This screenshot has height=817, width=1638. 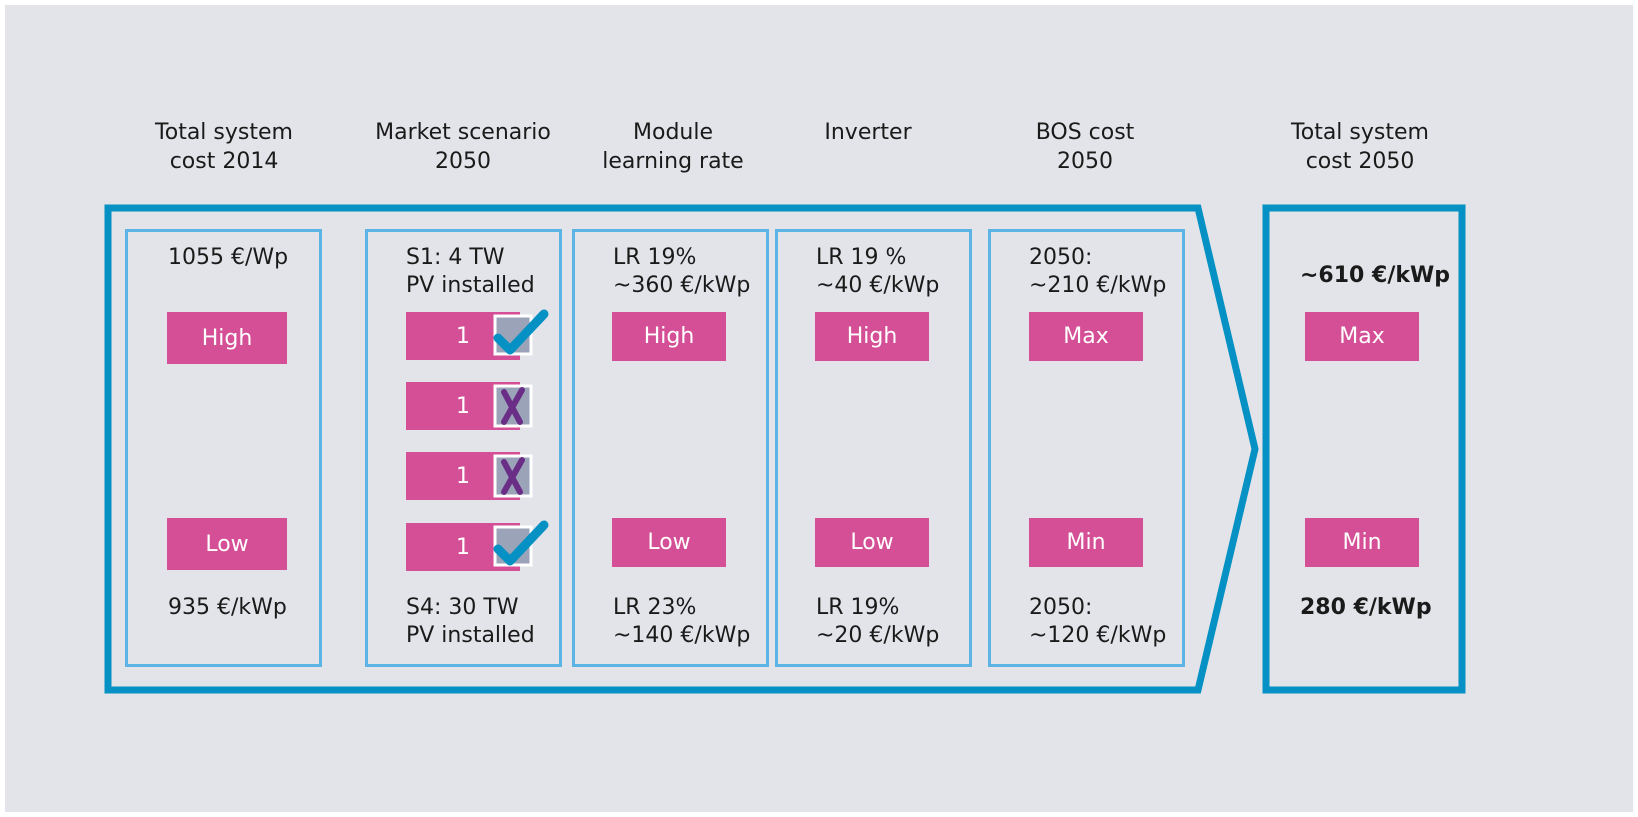 What do you see at coordinates (227, 544) in the screenshot?
I see `total-2014-low-pill: Low` at bounding box center [227, 544].